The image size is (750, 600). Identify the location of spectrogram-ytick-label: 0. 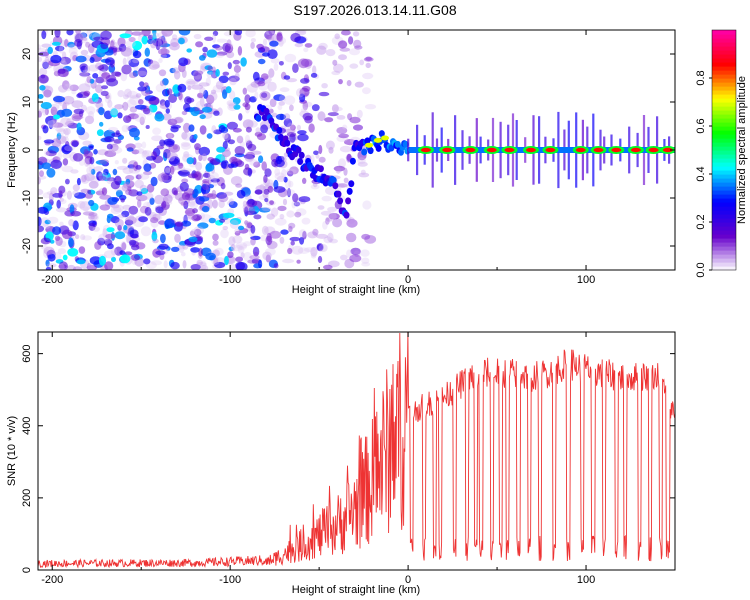
(27, 150).